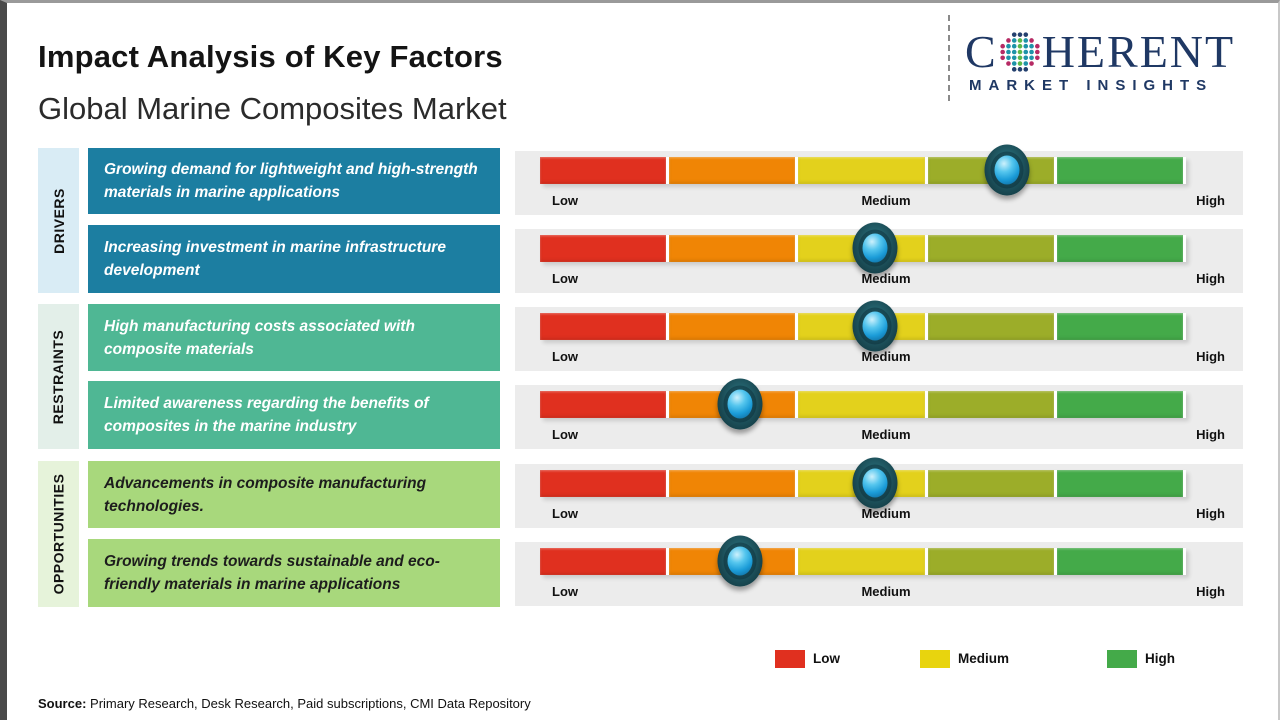 This screenshot has width=1280, height=720. I want to click on dotted-globe-icon, so click(1020, 52).